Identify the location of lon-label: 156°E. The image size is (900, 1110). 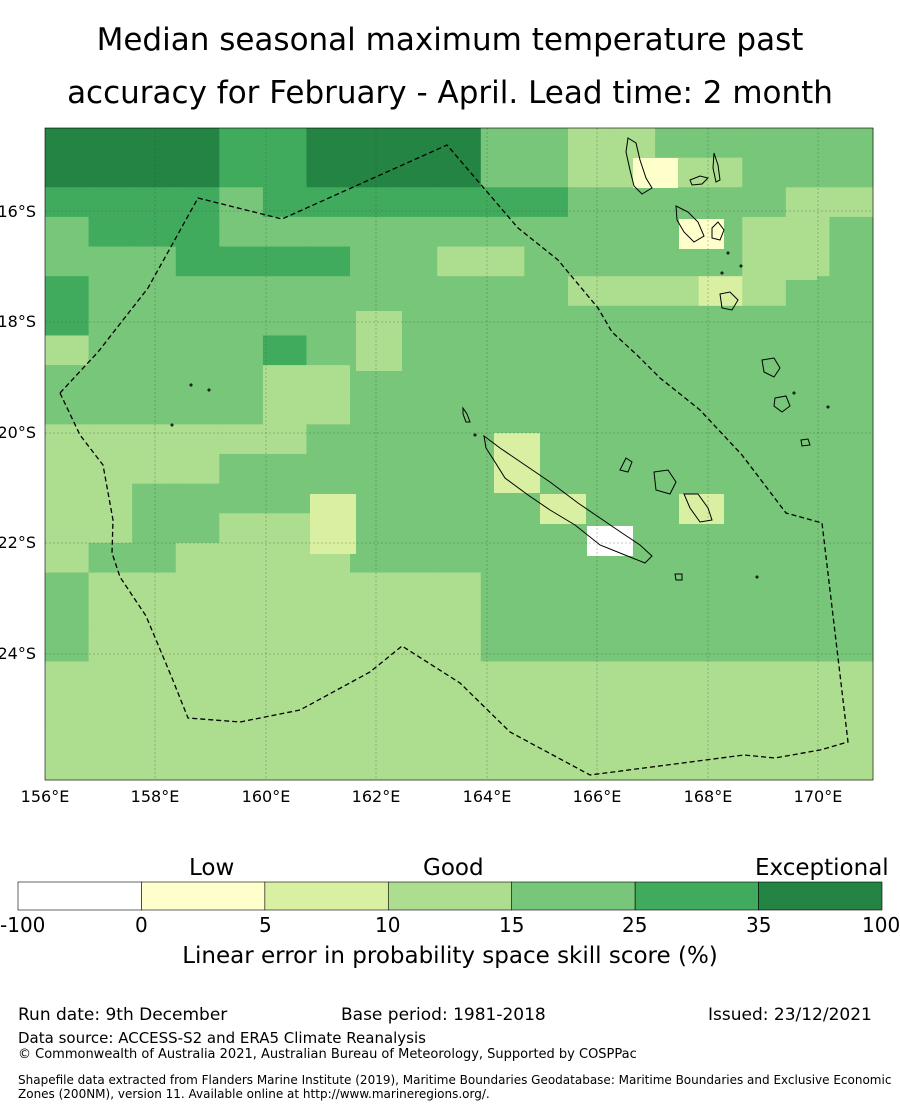
(45, 796).